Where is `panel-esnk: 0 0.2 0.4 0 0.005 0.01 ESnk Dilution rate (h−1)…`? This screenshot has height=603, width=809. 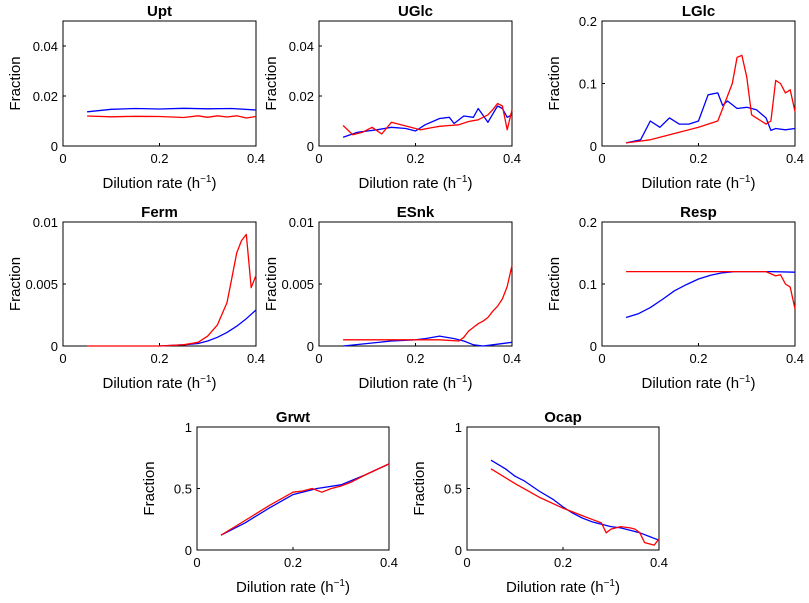
panel-esnk: 0 0.2 0.4 0 0.005 0.01 ESnk Dilution rate (h−1)… is located at coordinates (392, 298).